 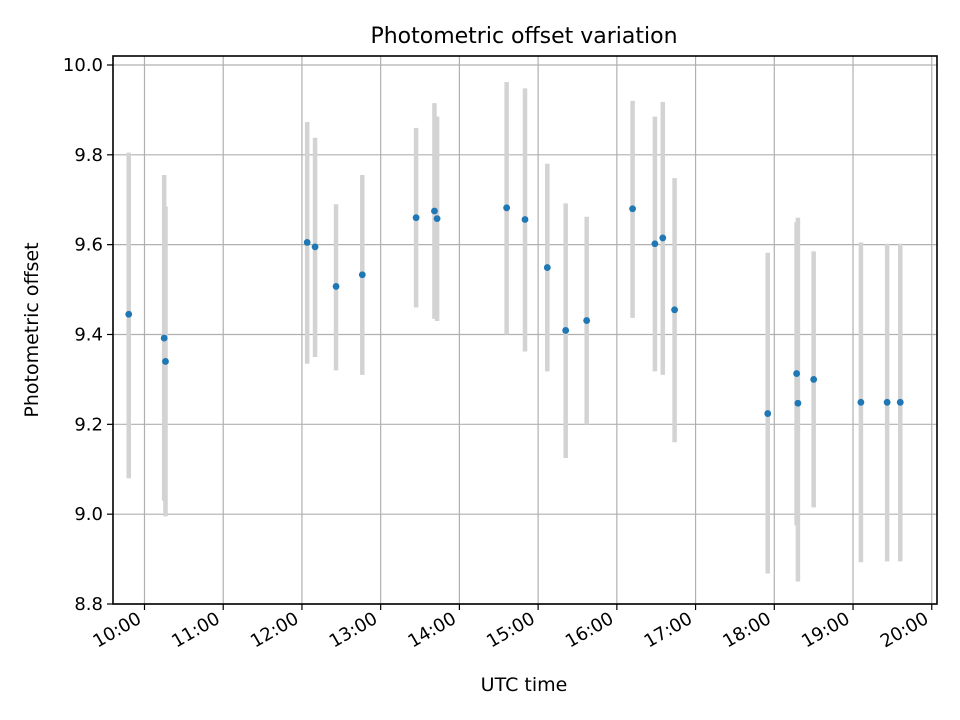 I want to click on y-tick-label: 9.4, so click(x=88, y=334).